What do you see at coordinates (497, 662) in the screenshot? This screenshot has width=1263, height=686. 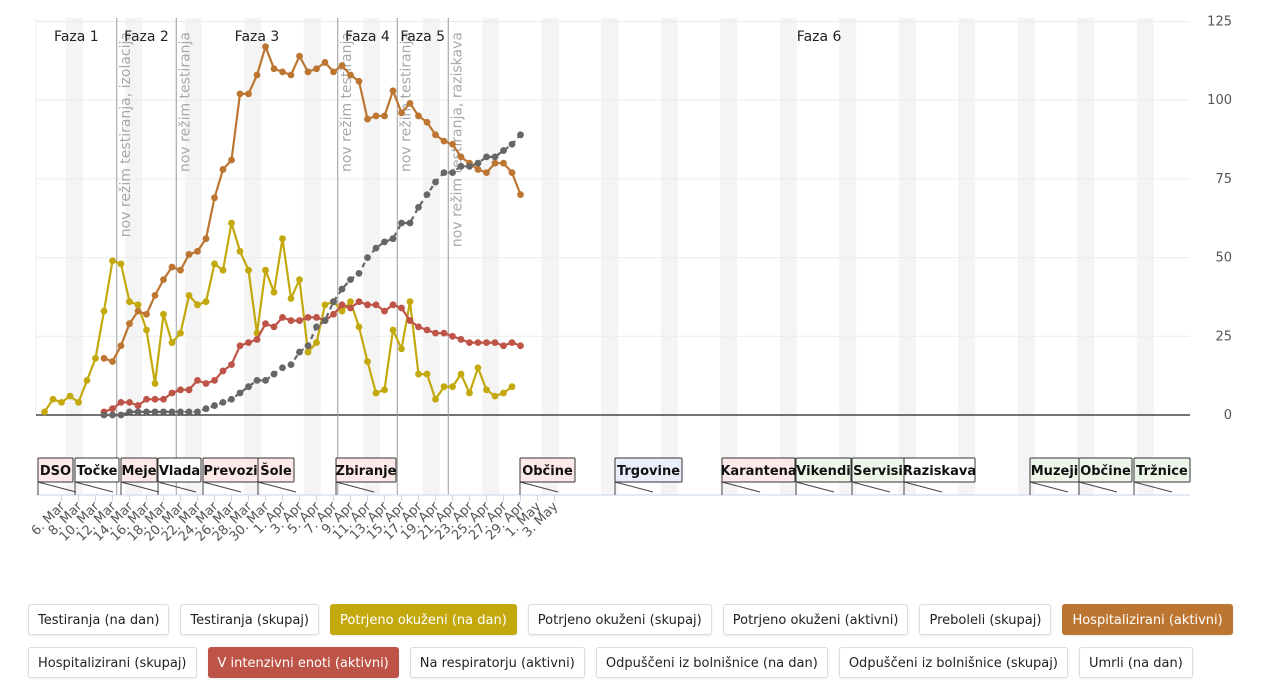 I see `series-toggle-button: Na respiratorju (aktivni)` at bounding box center [497, 662].